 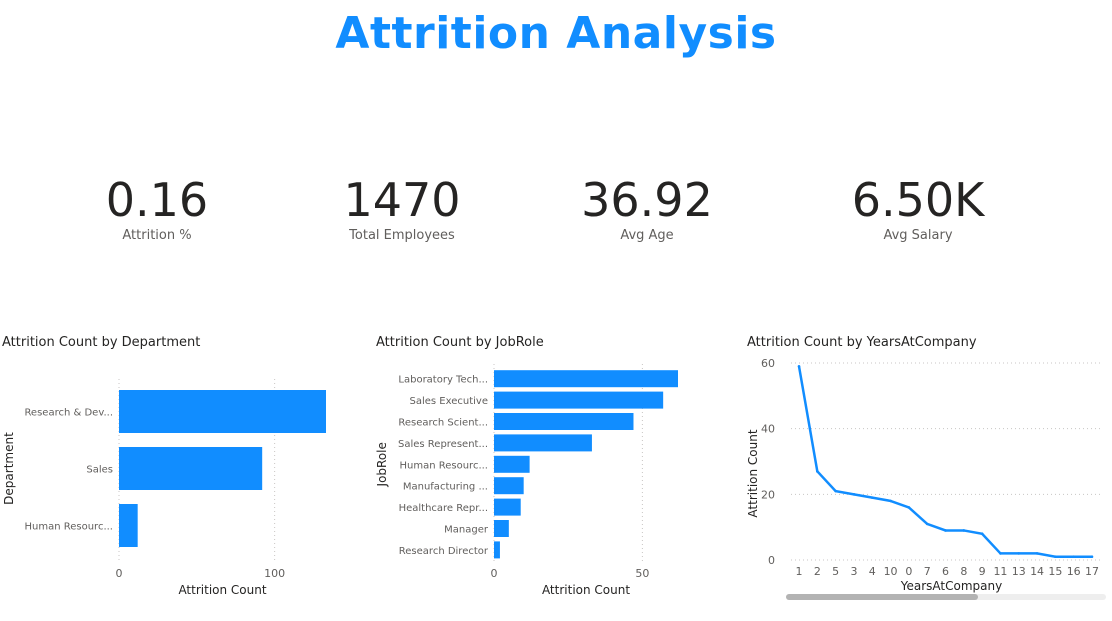 I want to click on y-axis-title: JobRole, so click(x=382, y=464).